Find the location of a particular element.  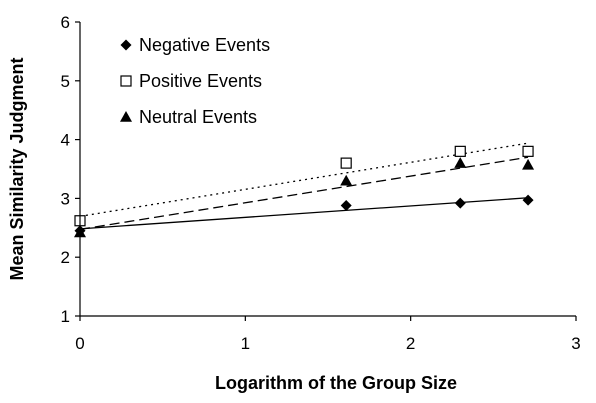

legend-label-negative-events: Negative Events is located at coordinates (204, 45).